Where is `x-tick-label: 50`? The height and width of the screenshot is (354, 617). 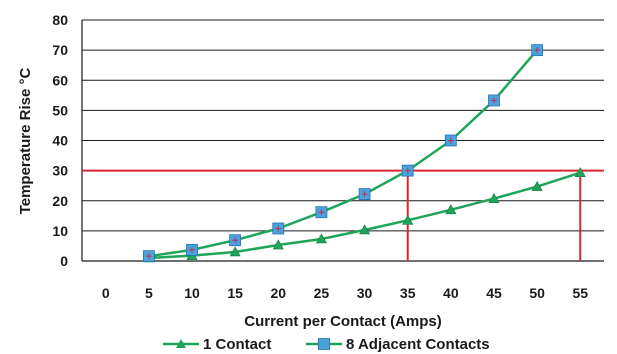 x-tick-label: 50 is located at coordinates (537, 293).